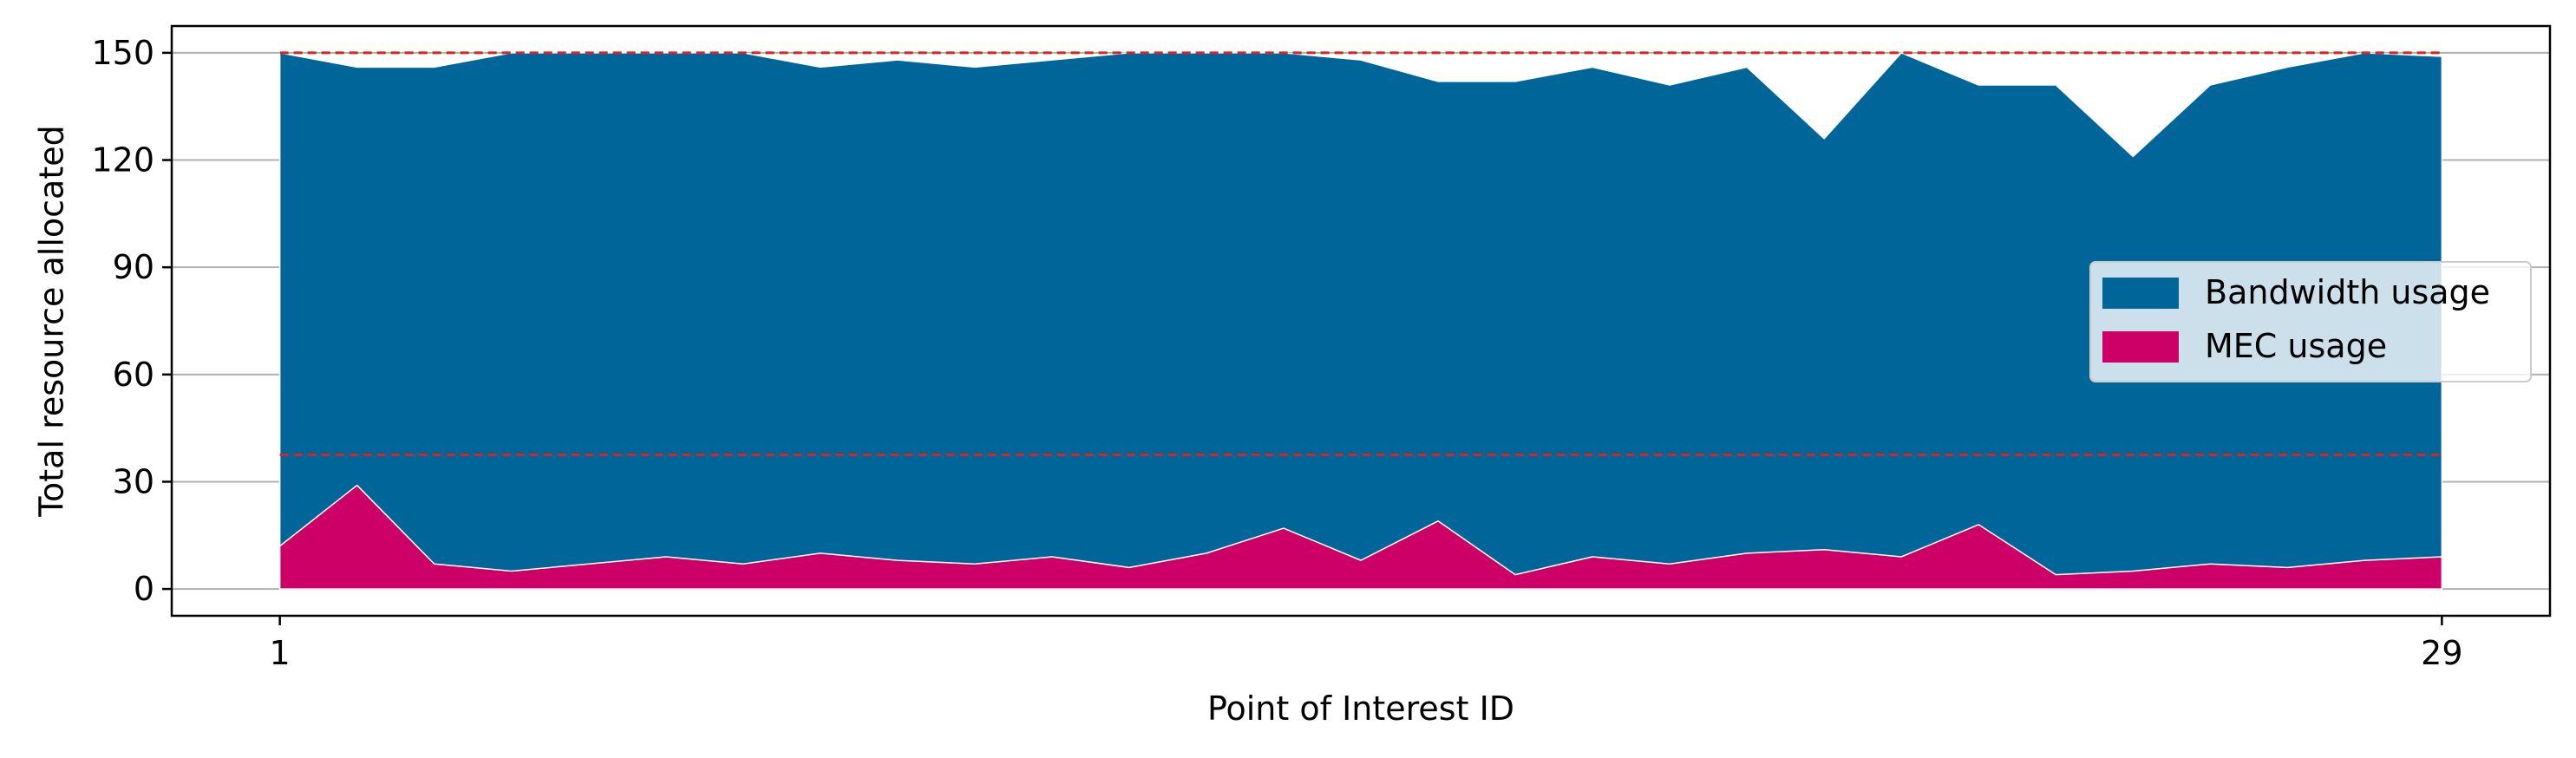  I want to click on y-axis-label: Total resource allocated, so click(52, 321).